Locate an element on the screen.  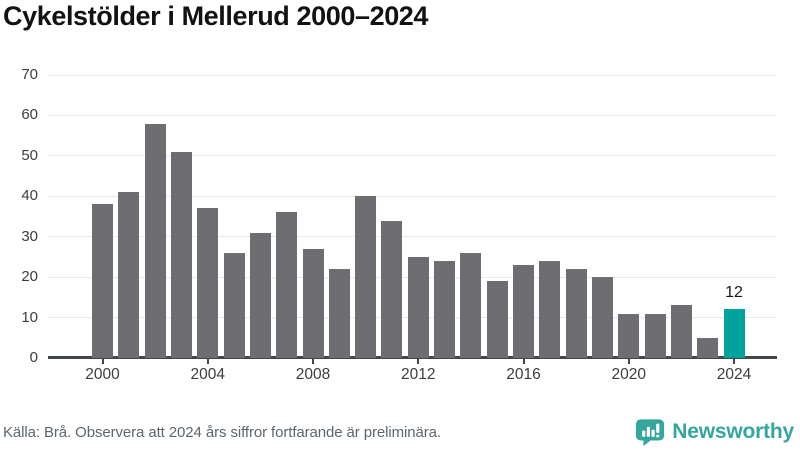
y-axis-label: 0 is located at coordinates (33, 357).